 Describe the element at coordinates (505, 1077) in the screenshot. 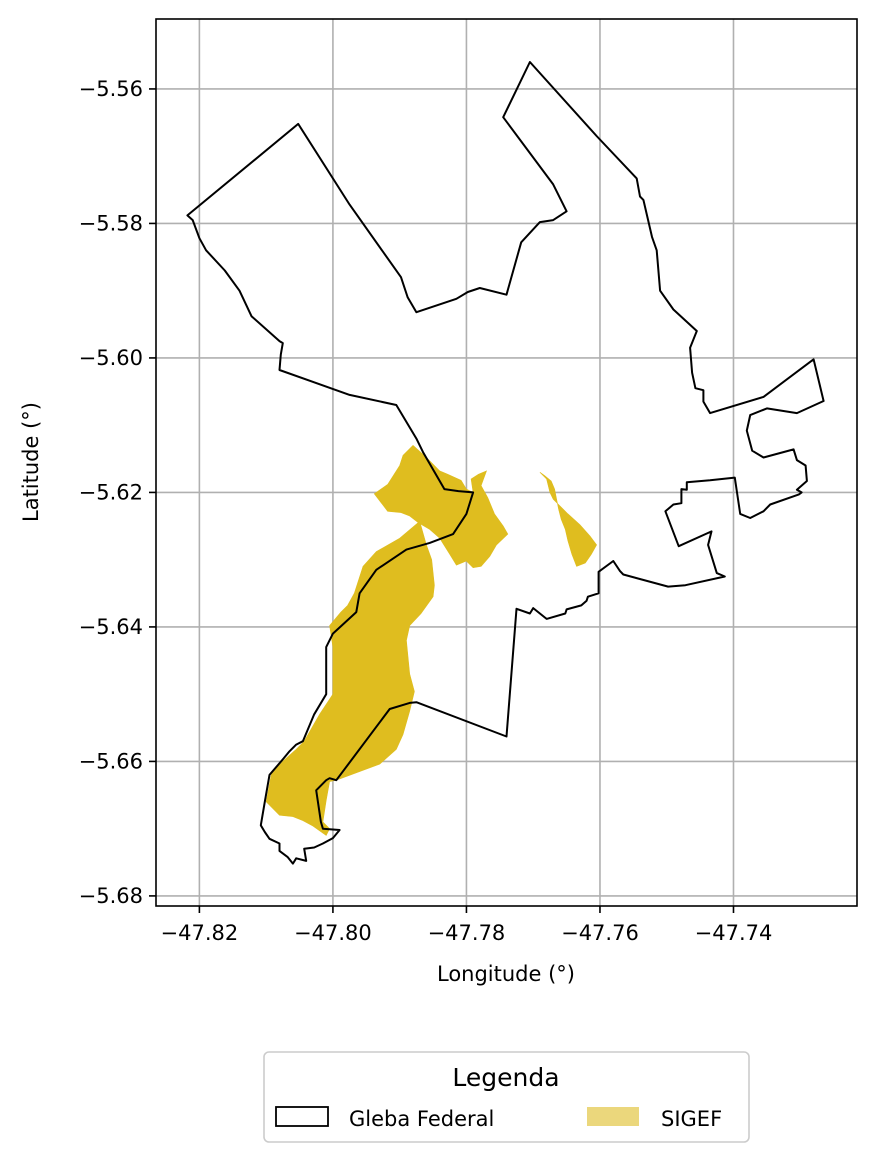

I see `legend-title: Legenda` at that location.